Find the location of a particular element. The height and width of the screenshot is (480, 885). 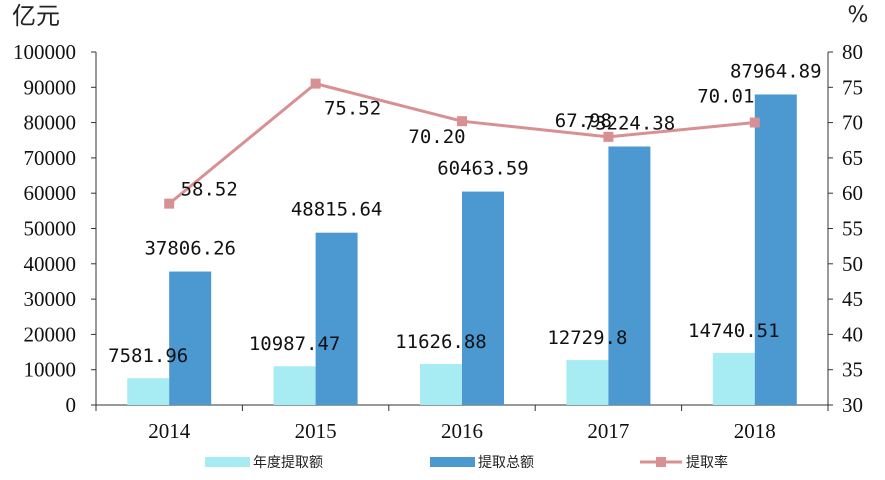

right-tick-label: 40 is located at coordinates (852, 334).